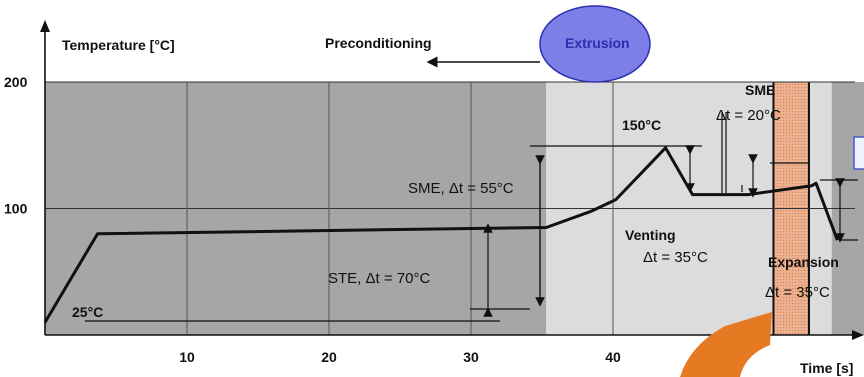 This screenshot has height=377, width=864. I want to click on x-tick-label: 40, so click(613, 357).